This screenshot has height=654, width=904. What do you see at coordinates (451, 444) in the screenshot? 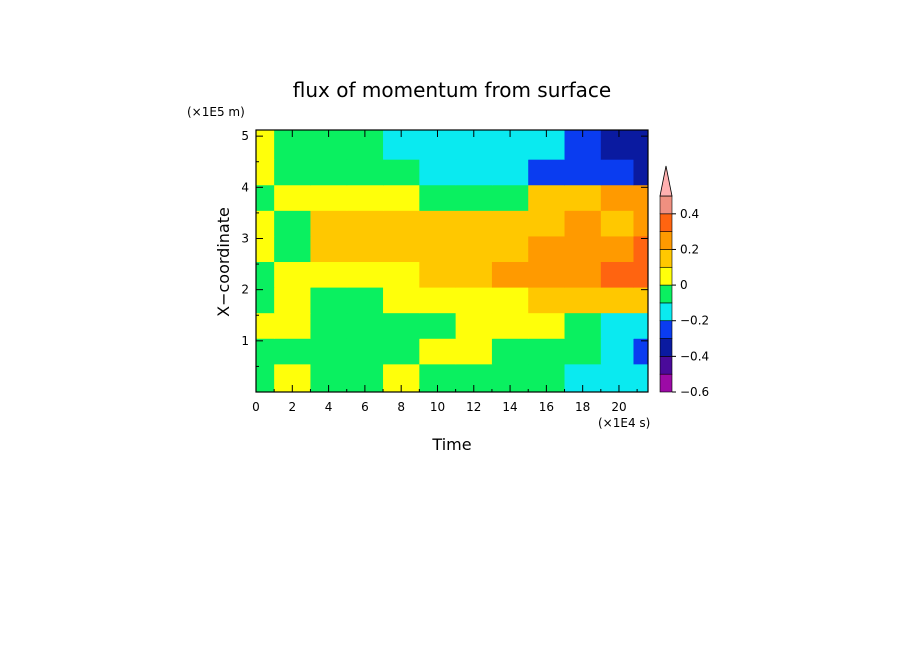
I see `x-axis-label: Time` at bounding box center [451, 444].